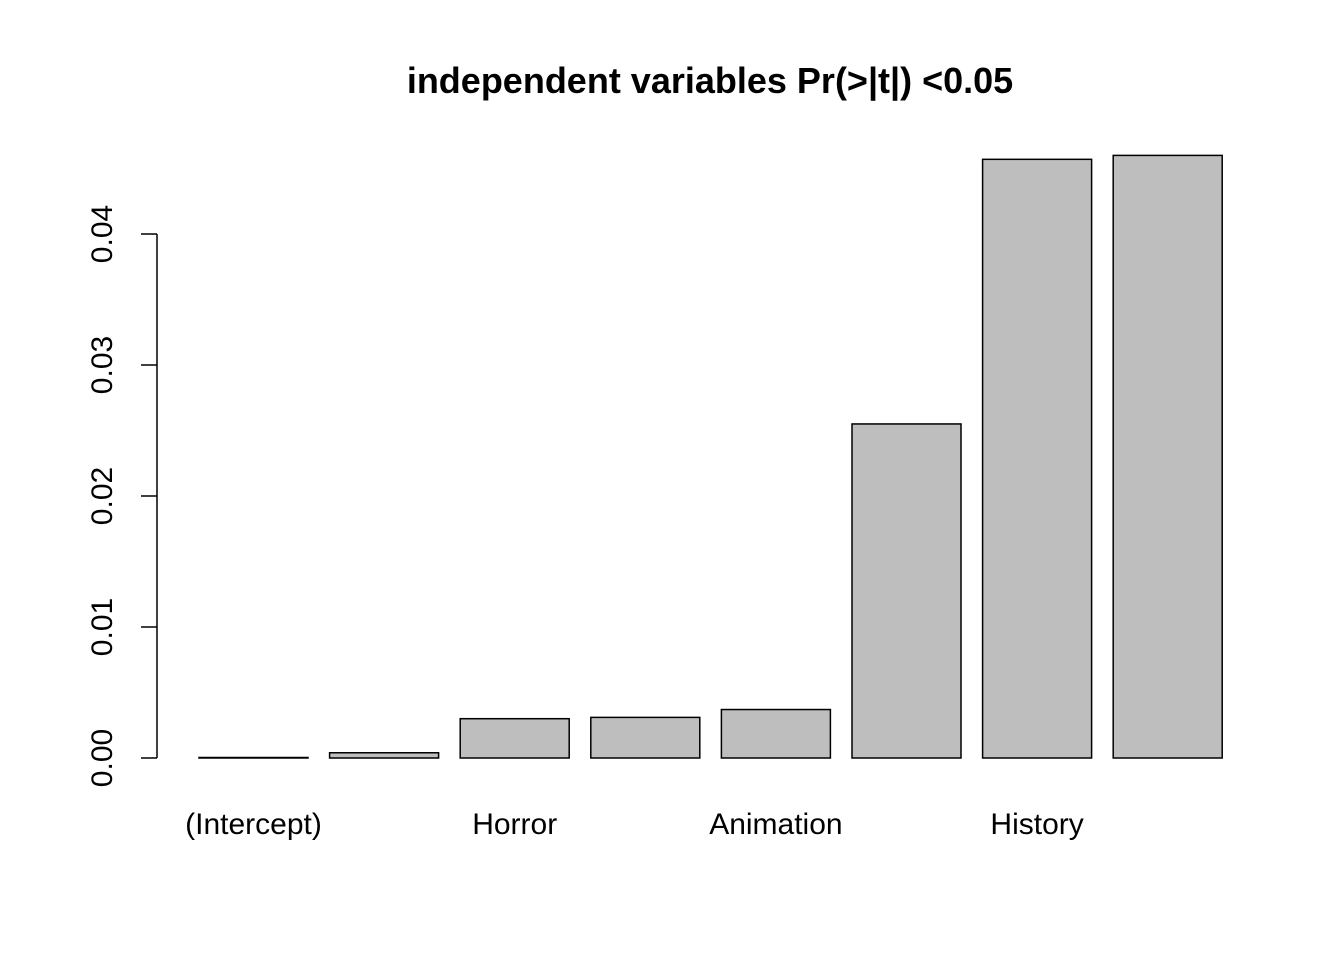  Describe the element at coordinates (710, 81) in the screenshot. I see `chart-title: independent variables Pr(>|t|) <0.05` at that location.